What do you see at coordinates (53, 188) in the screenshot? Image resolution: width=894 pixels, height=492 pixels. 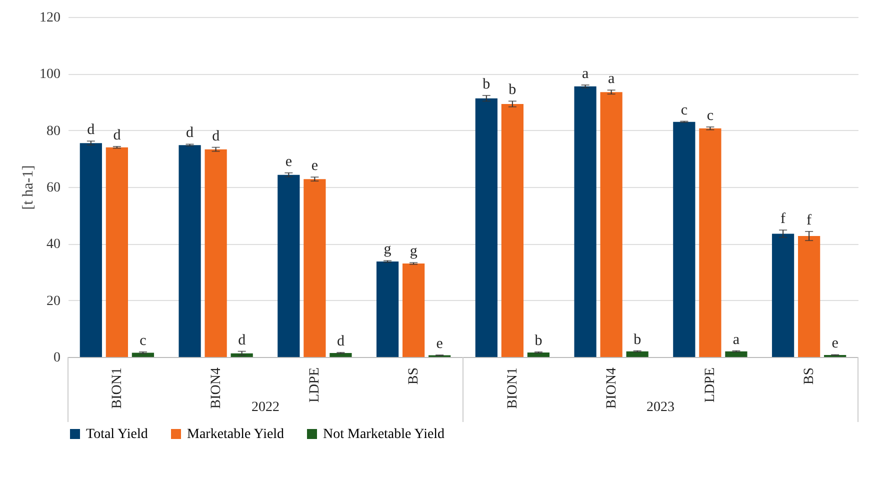 I see `y-tick-label: 60` at bounding box center [53, 188].